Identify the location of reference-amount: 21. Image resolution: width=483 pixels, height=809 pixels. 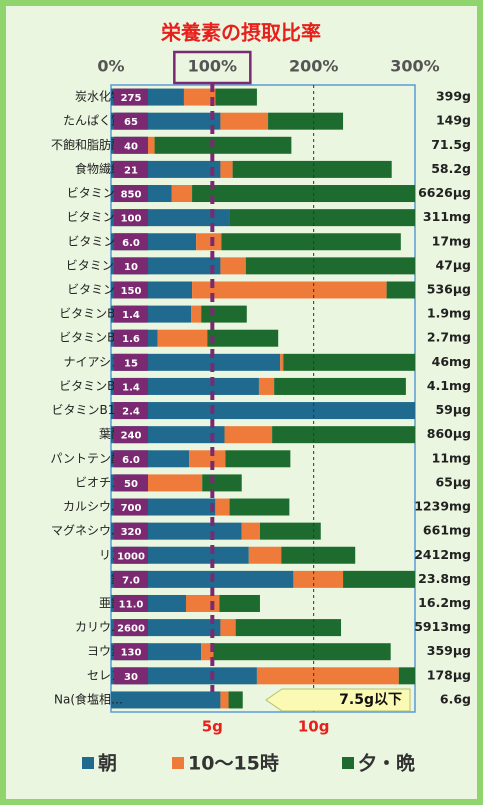
(131, 170).